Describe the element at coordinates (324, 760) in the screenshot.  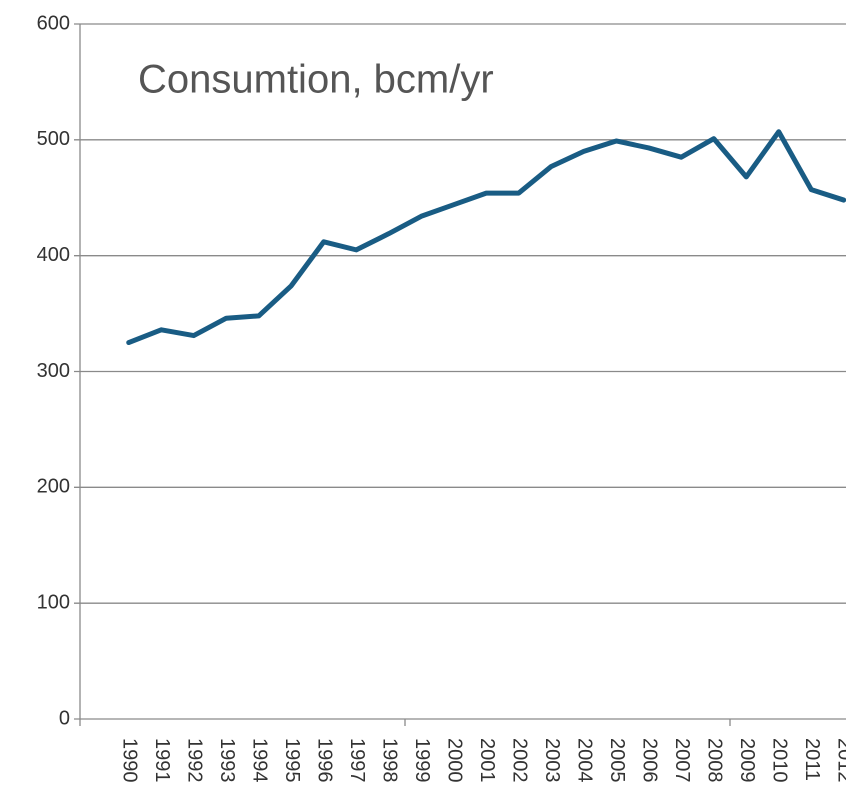
I see `x-tick-label: 1996` at that location.